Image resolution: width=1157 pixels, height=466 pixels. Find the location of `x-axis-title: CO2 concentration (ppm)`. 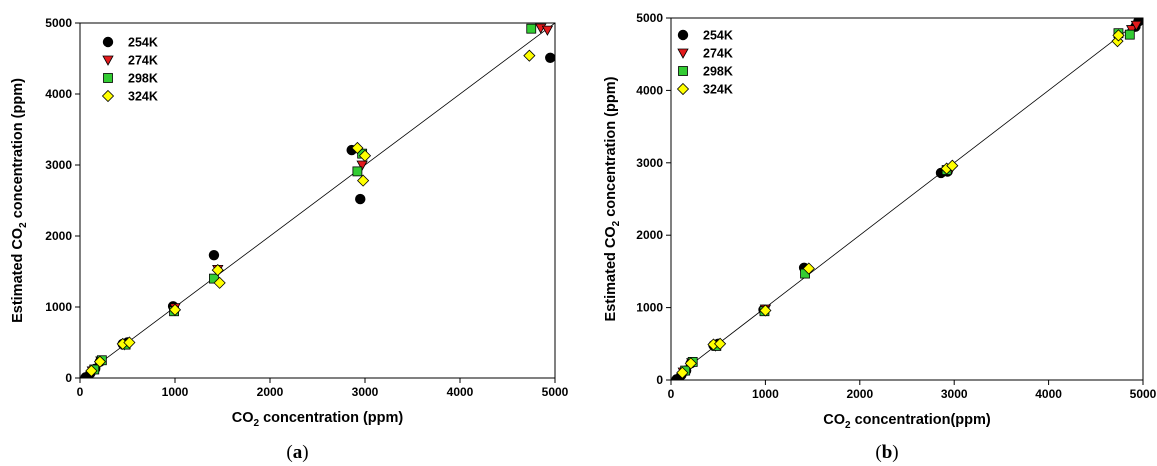

x-axis-title: CO2 concentration (ppm) is located at coordinates (318, 419).